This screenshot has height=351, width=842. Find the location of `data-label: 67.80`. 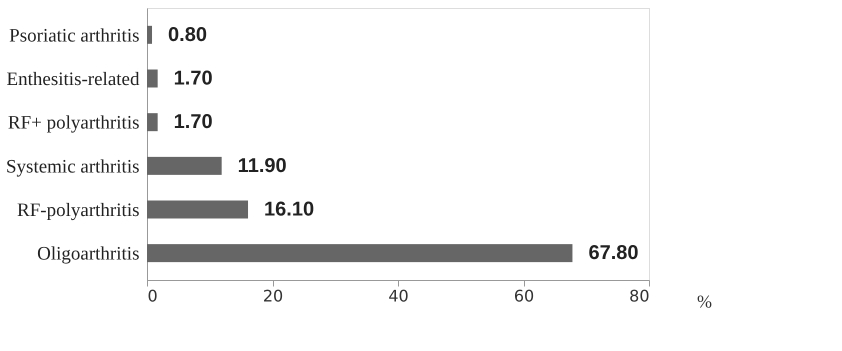

data-label: 67.80 is located at coordinates (613, 253).